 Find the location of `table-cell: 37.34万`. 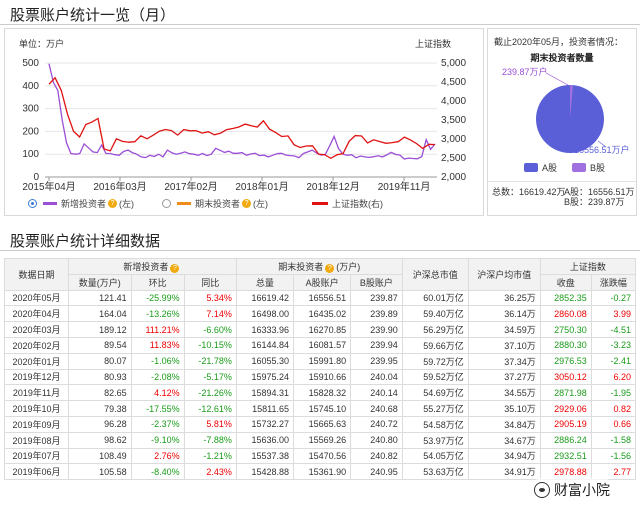

table-cell: 37.34万 is located at coordinates (504, 361).